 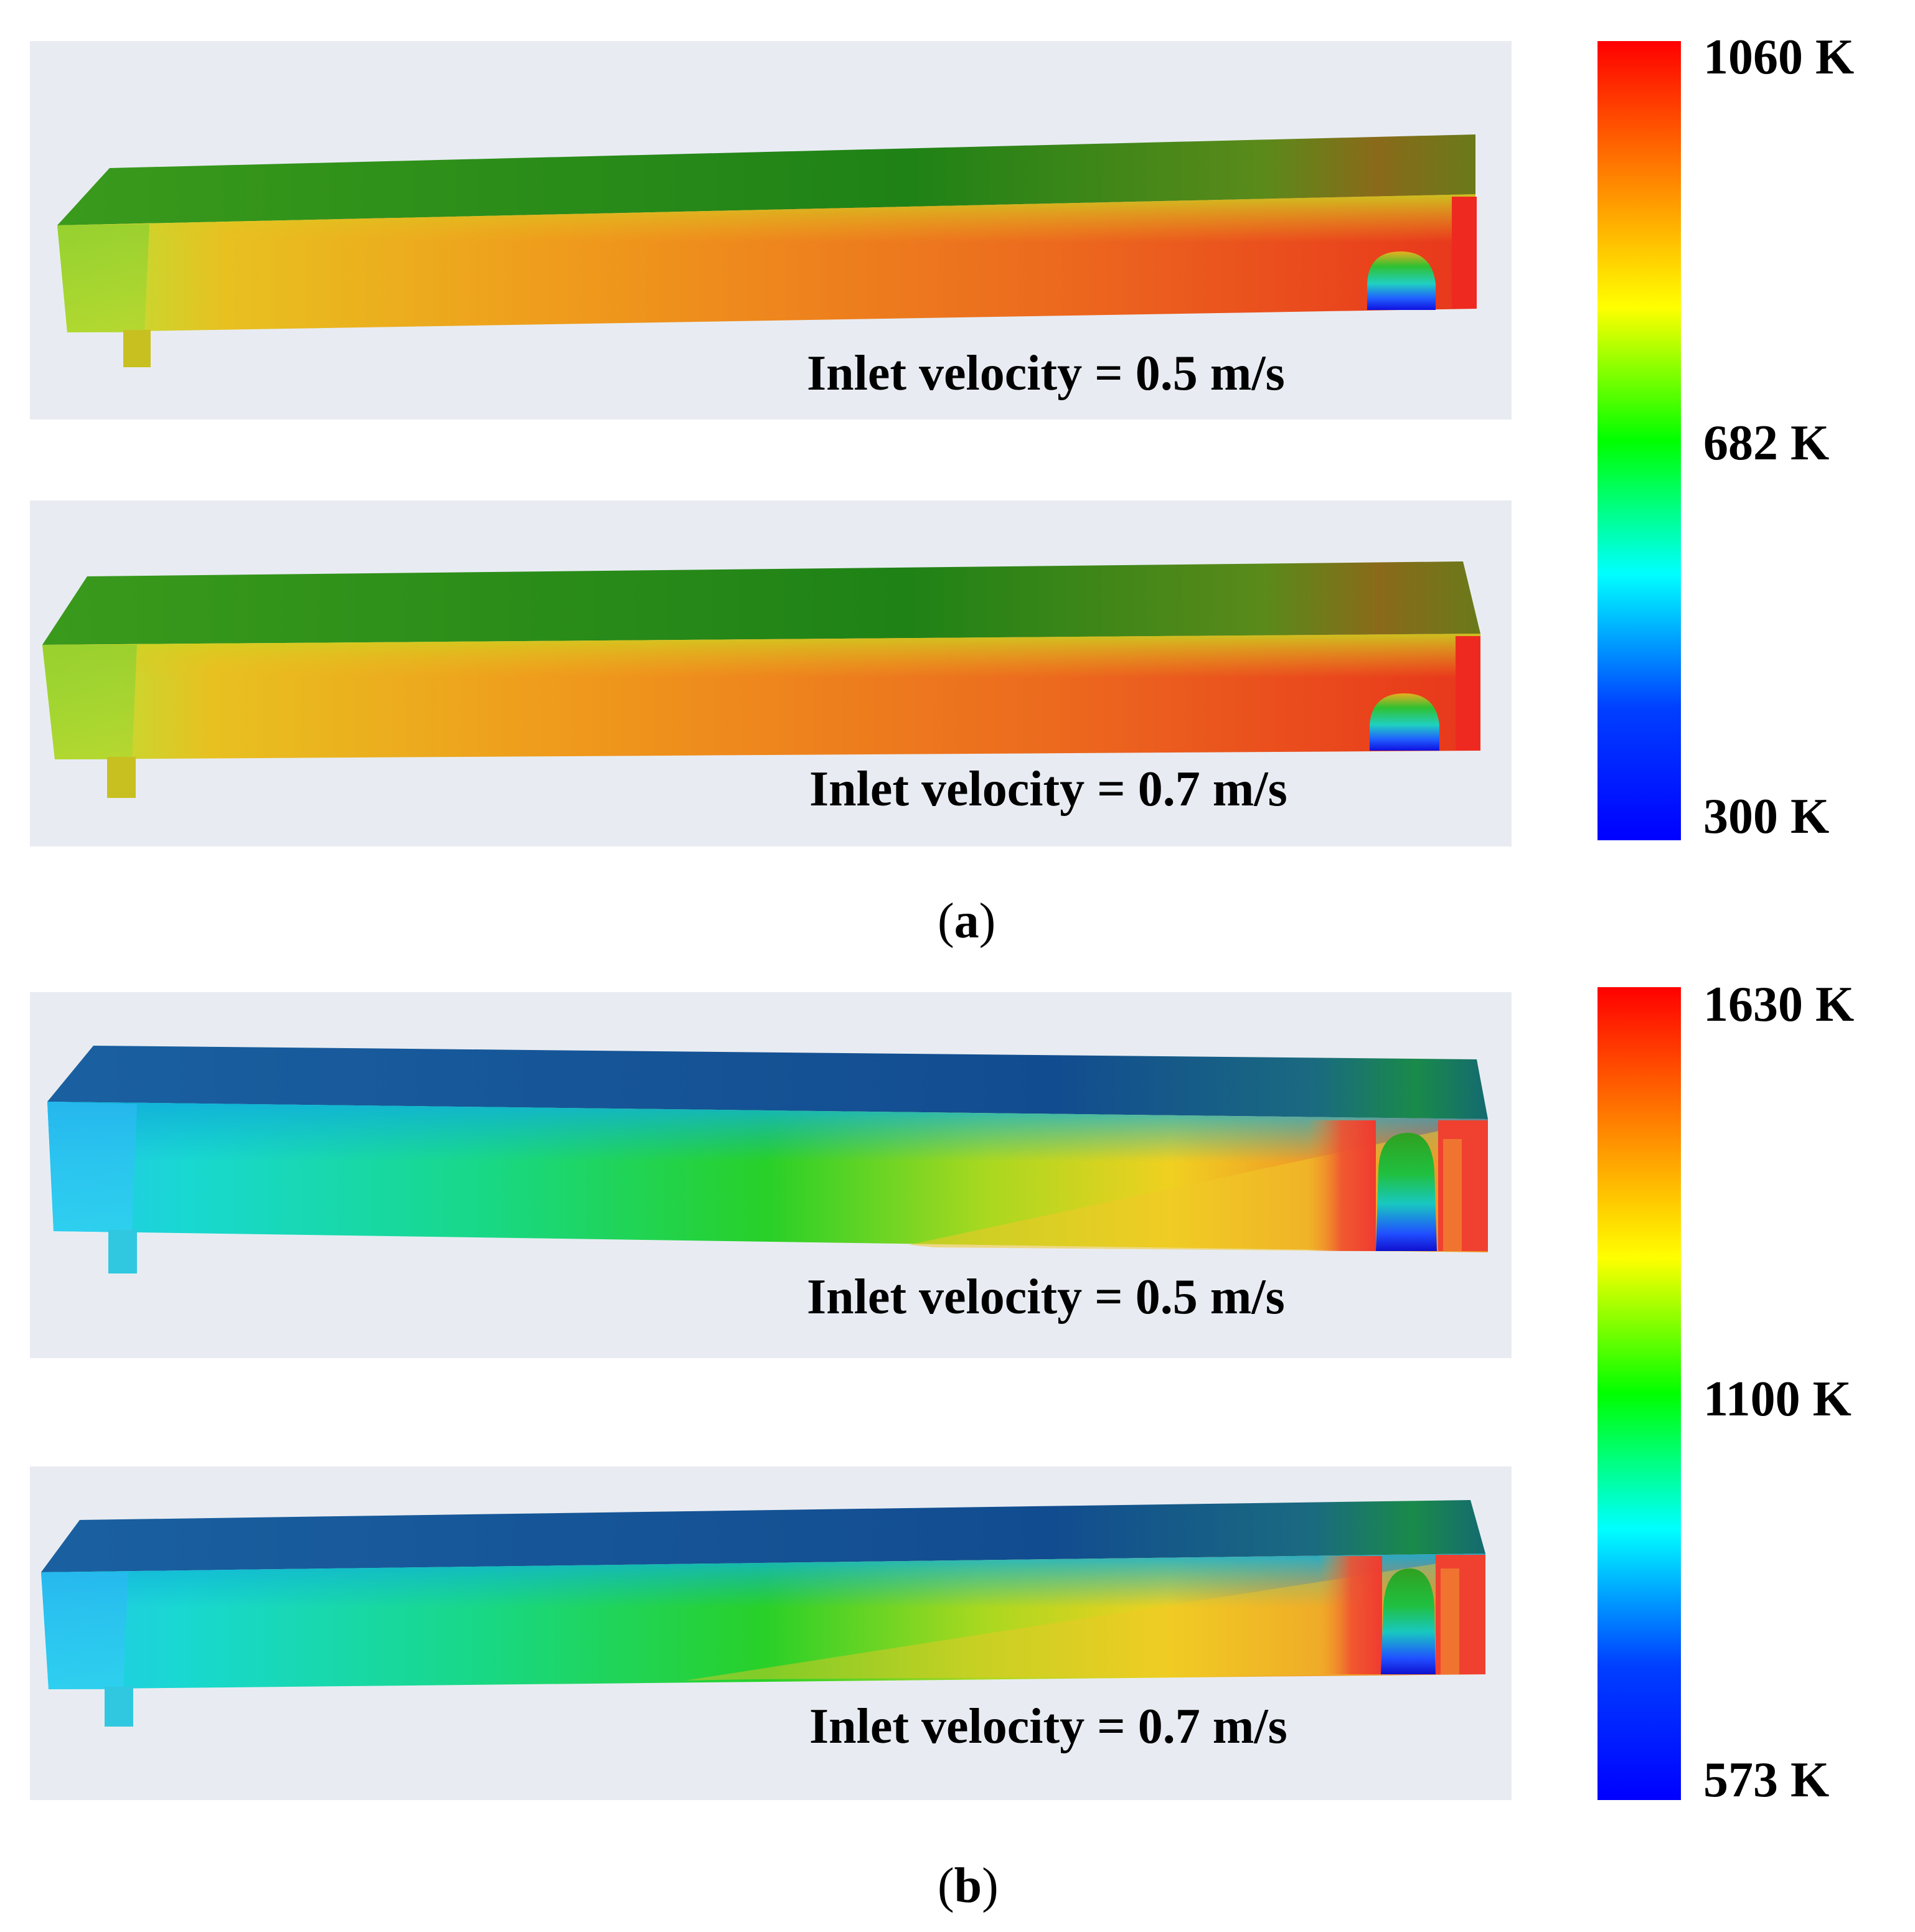 What do you see at coordinates (1639, 440) in the screenshot?
I see `colorbar-a` at bounding box center [1639, 440].